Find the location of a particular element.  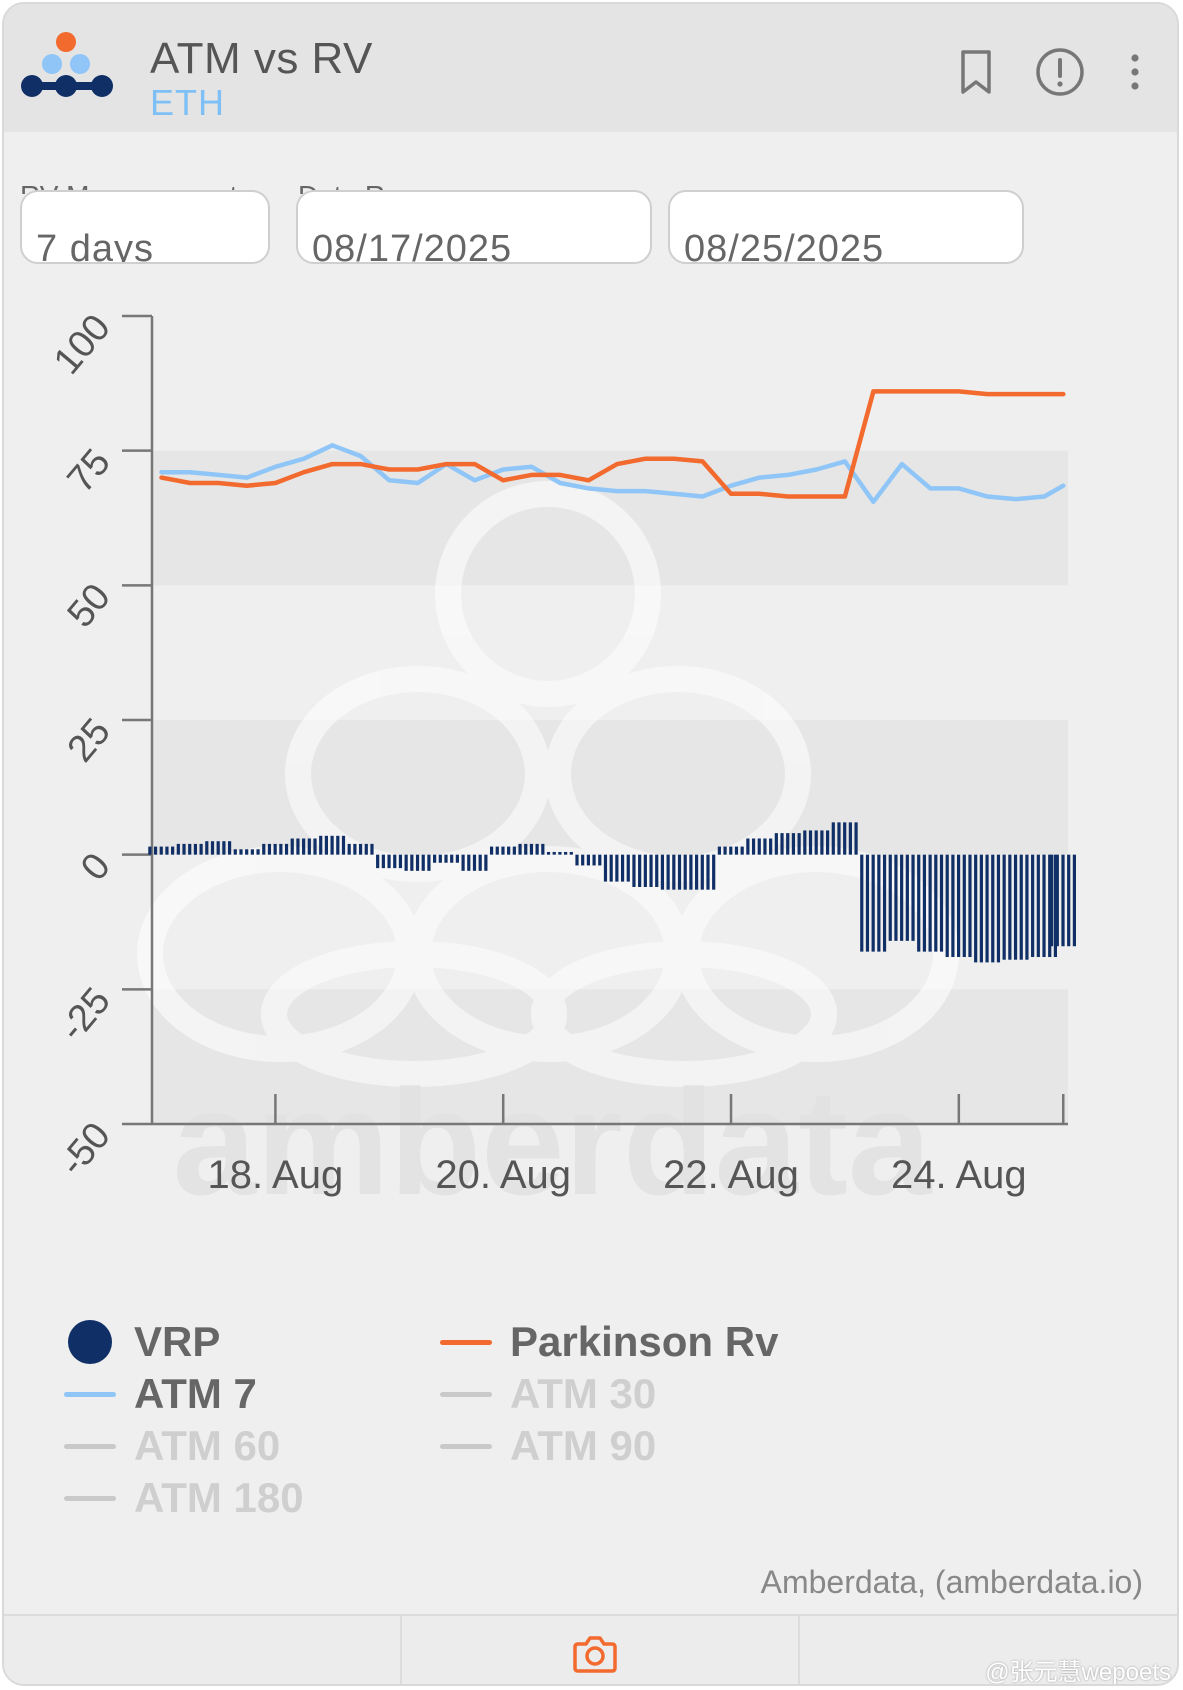

legend-item-atm-90: ATM 90 is located at coordinates (548, 1446).